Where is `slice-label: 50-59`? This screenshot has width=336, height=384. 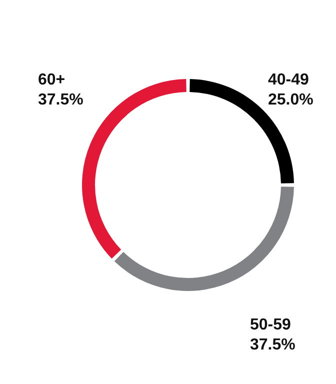
slice-label: 50-59 is located at coordinates (271, 325).